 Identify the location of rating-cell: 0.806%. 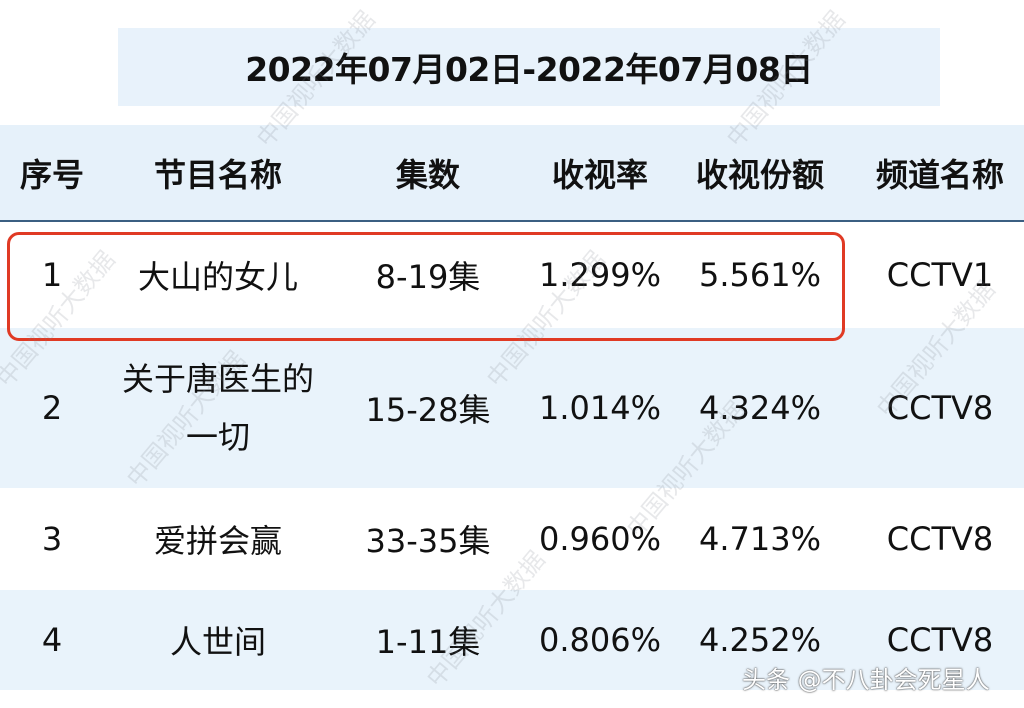
(600, 640).